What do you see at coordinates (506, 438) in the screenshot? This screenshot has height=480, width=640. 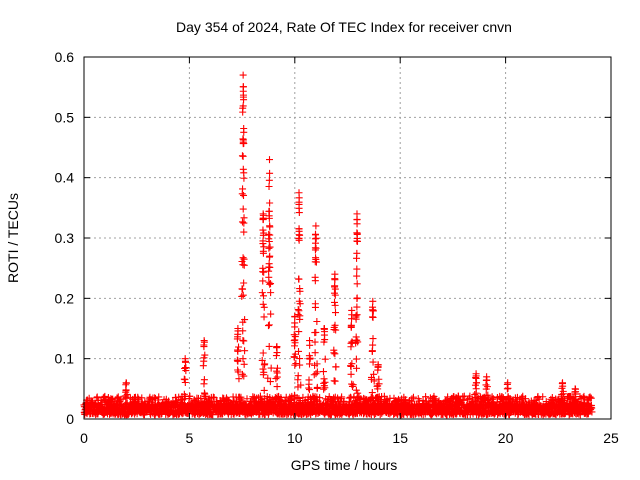 I see `x-tick-label: 20` at bounding box center [506, 438].